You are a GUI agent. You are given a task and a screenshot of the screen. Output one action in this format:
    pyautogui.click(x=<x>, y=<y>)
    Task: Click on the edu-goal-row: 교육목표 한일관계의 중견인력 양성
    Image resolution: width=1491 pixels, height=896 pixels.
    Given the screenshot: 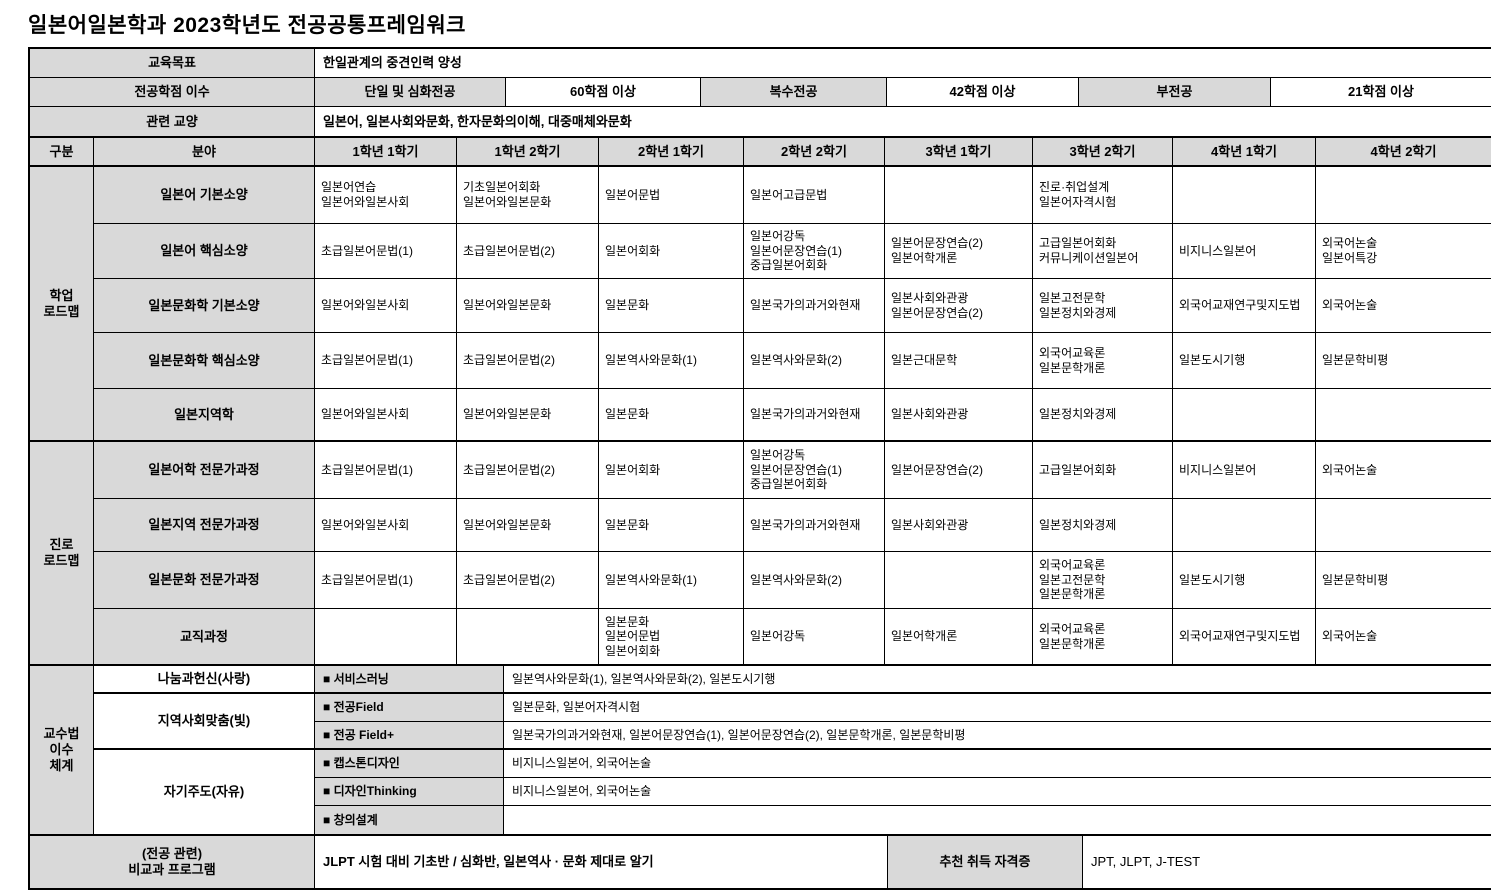 What is the action you would take?
    pyautogui.click(x=760, y=63)
    